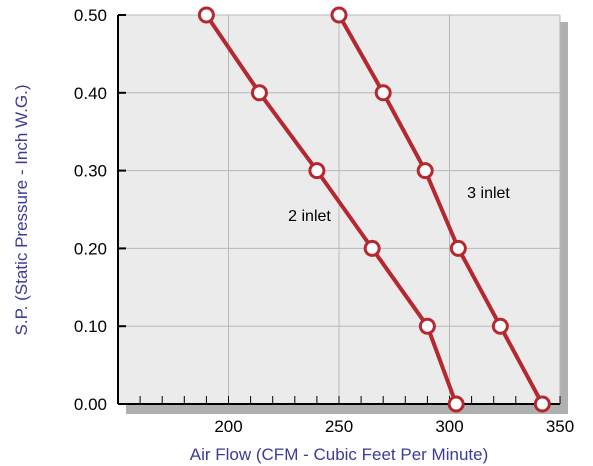  Describe the element at coordinates (90, 171) in the screenshot. I see `y-tick-label: 0.30` at that location.